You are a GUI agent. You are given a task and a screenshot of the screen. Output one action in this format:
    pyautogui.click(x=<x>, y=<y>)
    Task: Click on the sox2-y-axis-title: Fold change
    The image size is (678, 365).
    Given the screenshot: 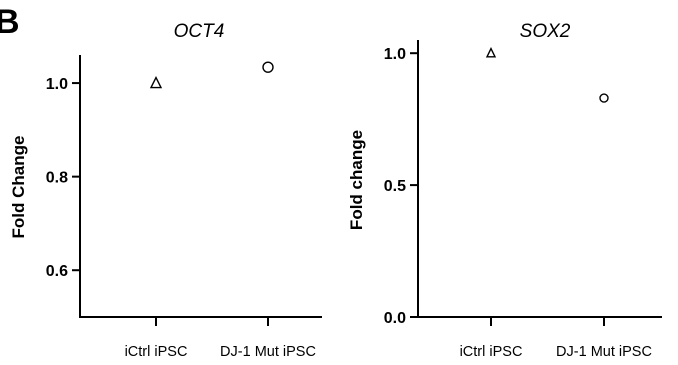 What is the action you would take?
    pyautogui.click(x=356, y=180)
    